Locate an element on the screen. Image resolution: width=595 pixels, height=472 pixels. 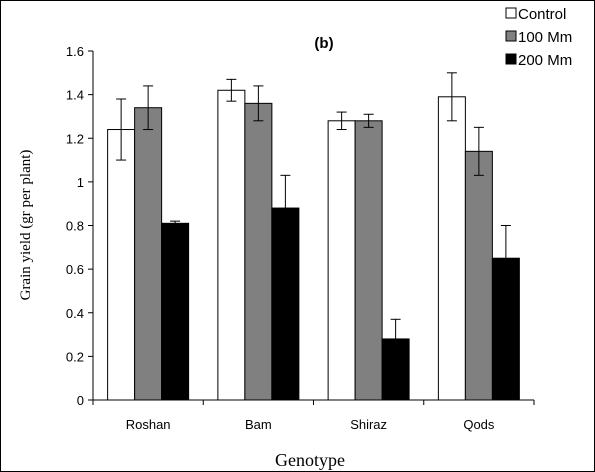
legend-swatch-100mm is located at coordinates (511, 36).